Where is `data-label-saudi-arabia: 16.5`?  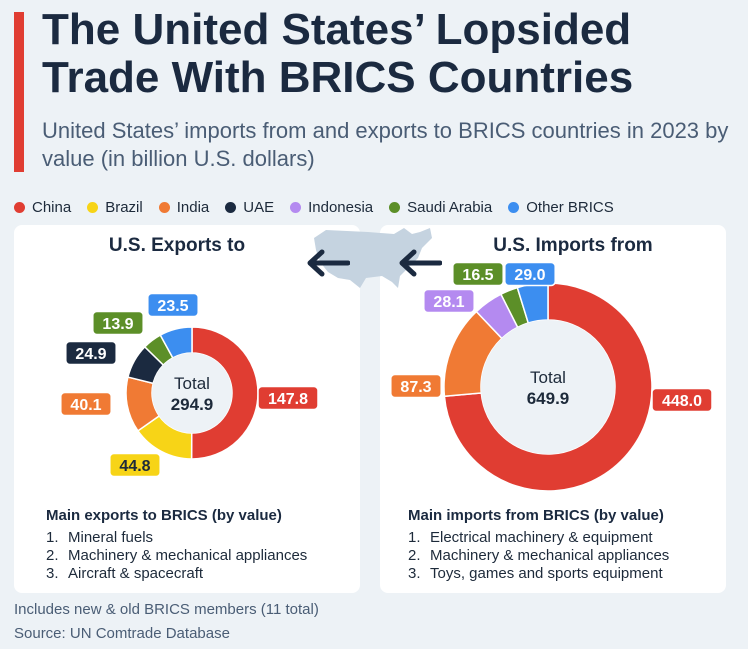
data-label-saudi-arabia: 16.5 is located at coordinates (478, 274).